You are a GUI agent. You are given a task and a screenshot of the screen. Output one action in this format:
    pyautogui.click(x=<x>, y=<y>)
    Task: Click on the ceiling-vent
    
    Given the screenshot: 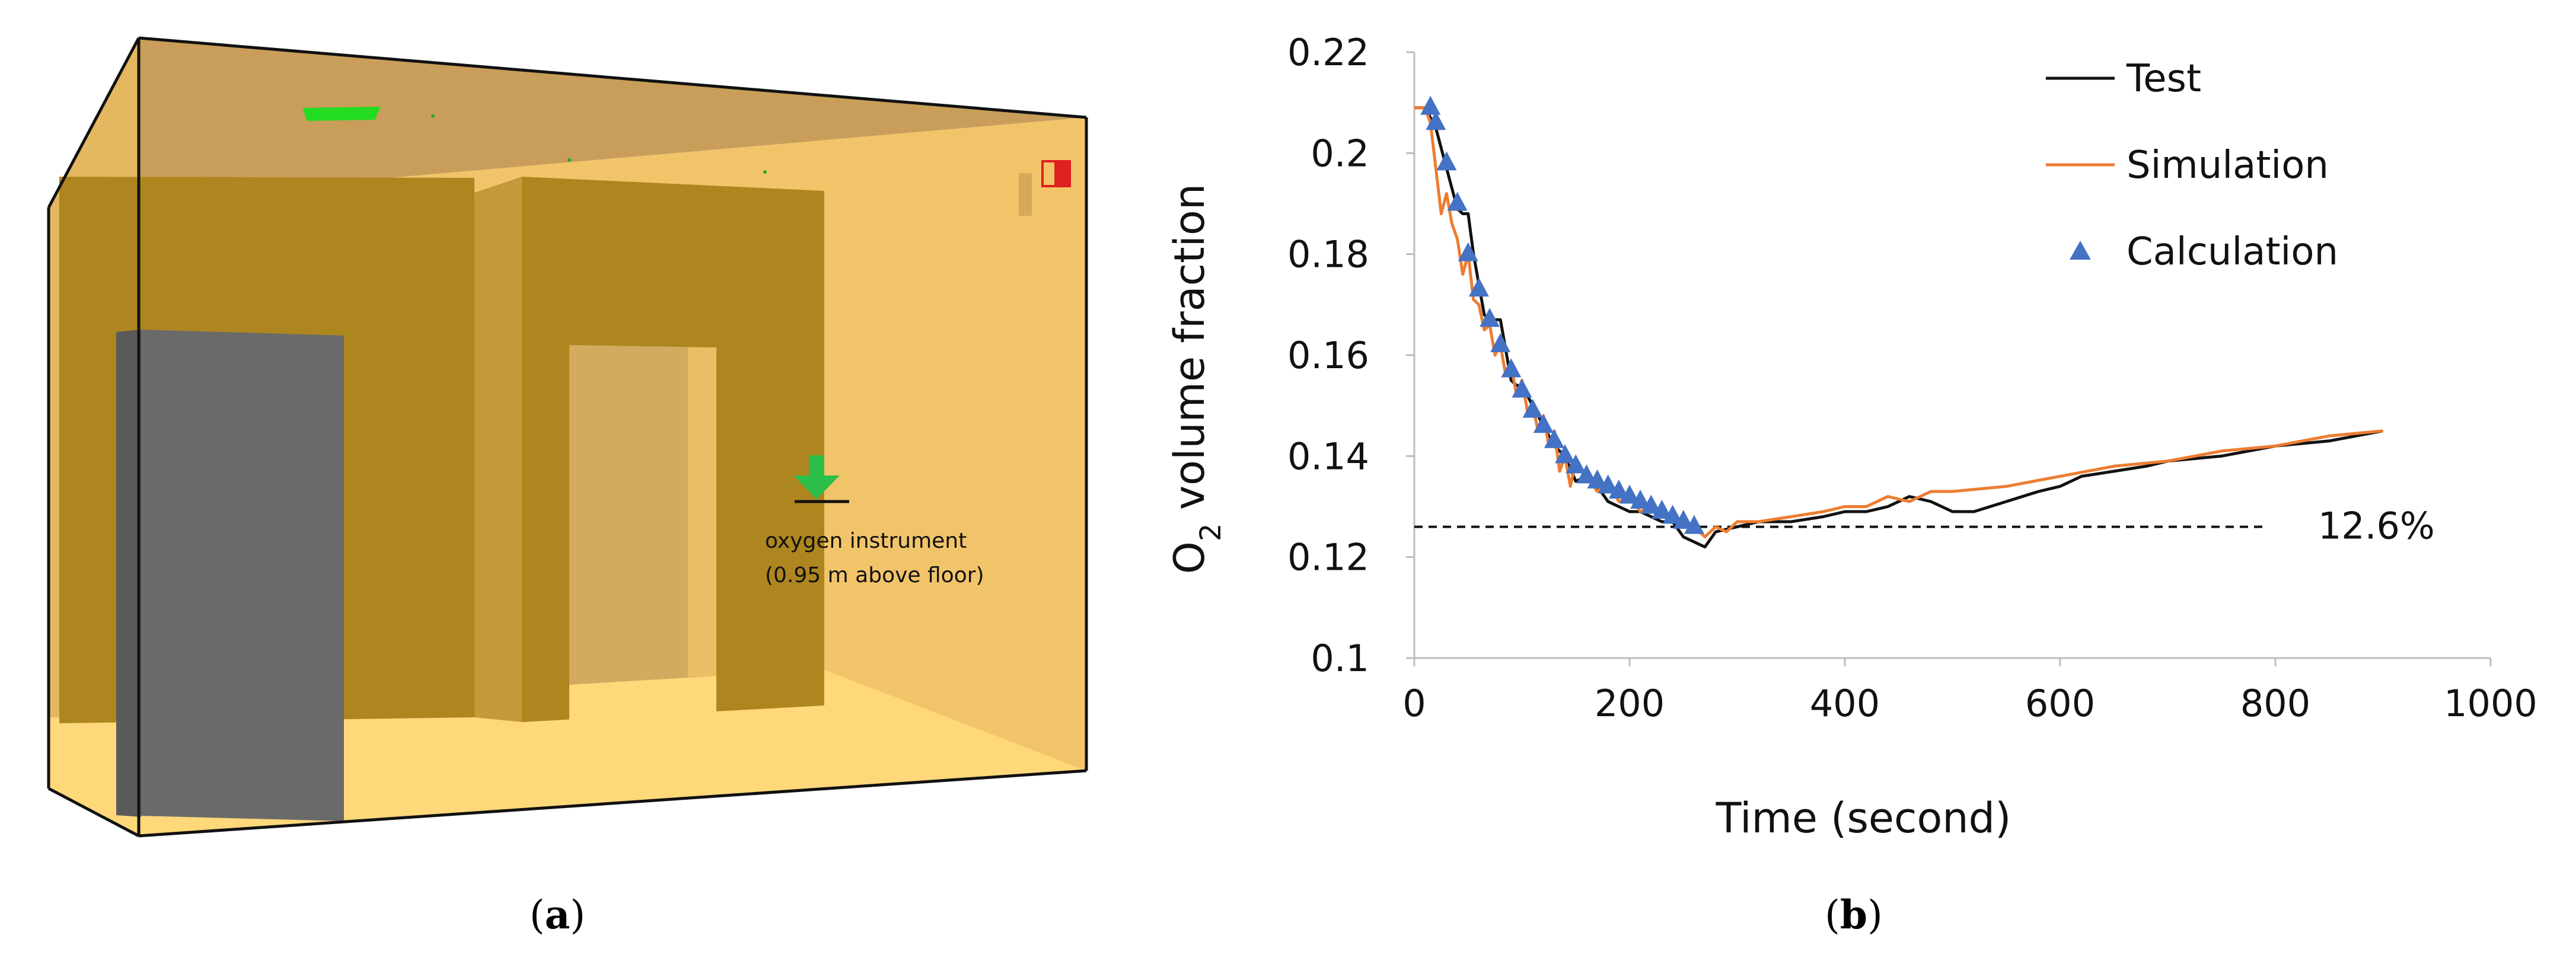 What is the action you would take?
    pyautogui.click(x=341, y=114)
    